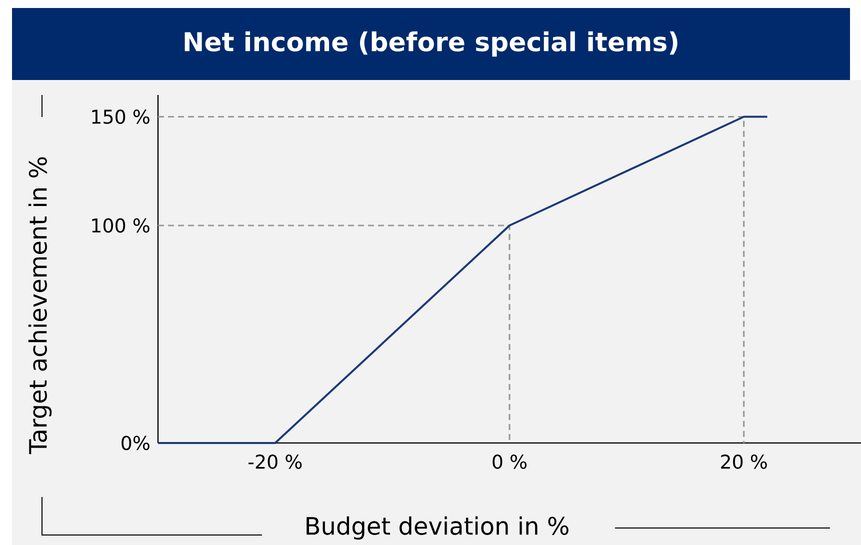 The image size is (861, 545). What do you see at coordinates (121, 117) in the screenshot?
I see `y-tick-label: 150 %` at bounding box center [121, 117].